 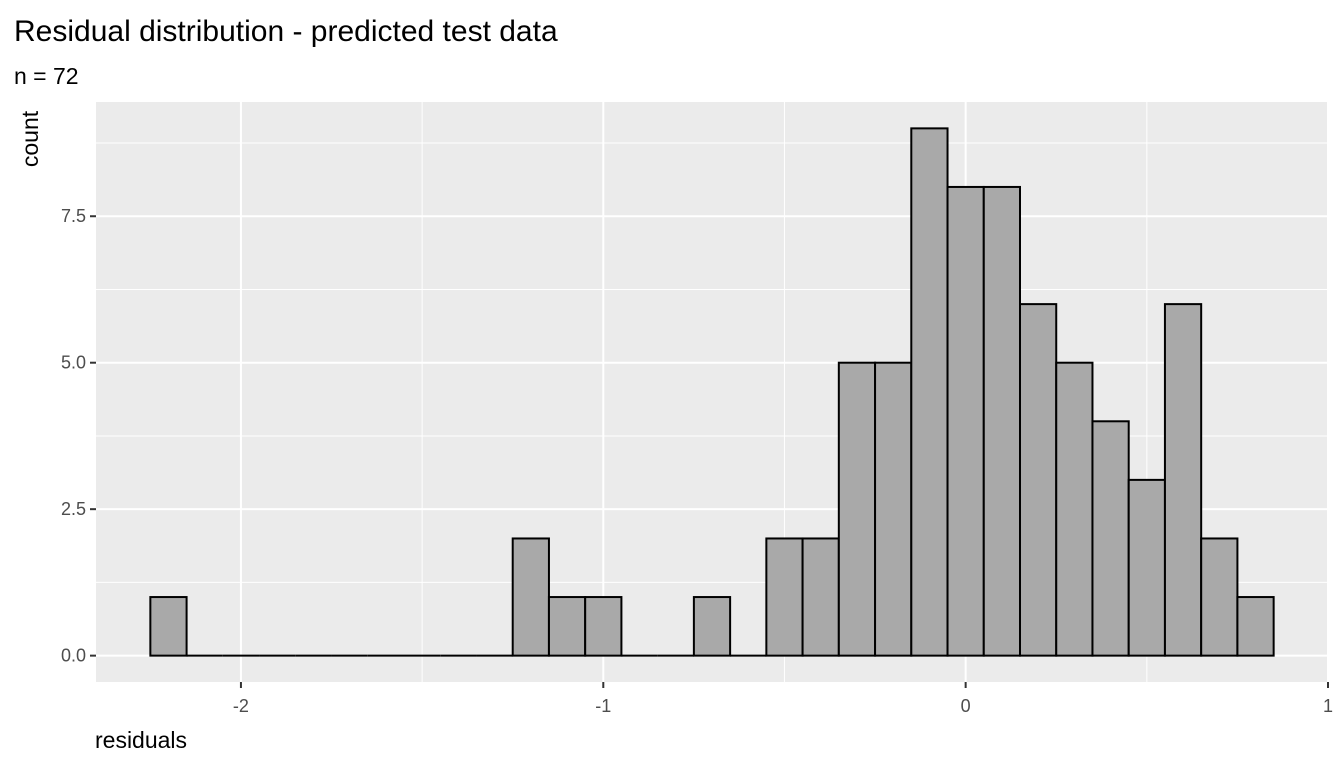 I want to click on y-tick-label: 2.5, so click(x=73, y=509).